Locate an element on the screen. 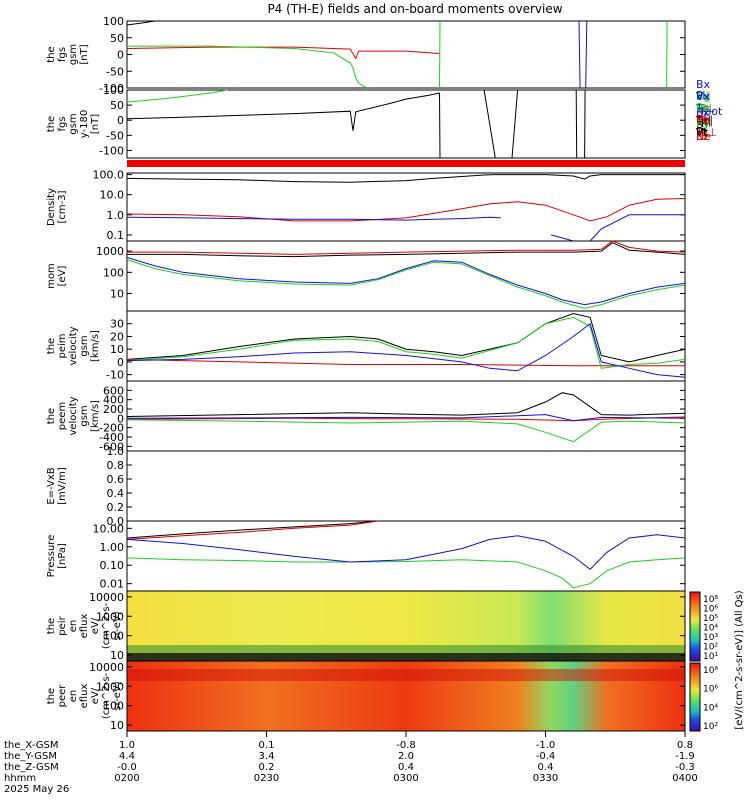 The image size is (750, 800). fgs-ytick-label: -50 is located at coordinates (115, 71).